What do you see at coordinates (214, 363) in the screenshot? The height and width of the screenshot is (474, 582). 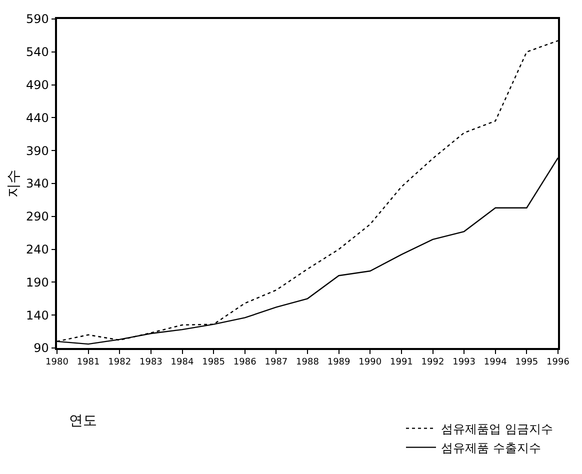 I see `x-tick-label: 1985` at bounding box center [214, 363].